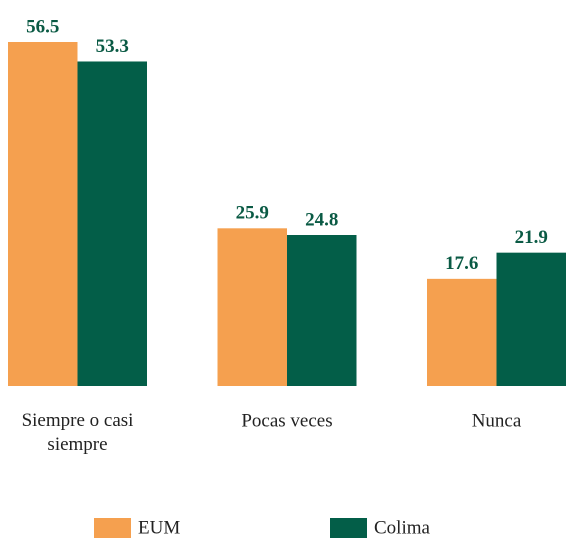  Describe the element at coordinates (321, 219) in the screenshot. I see `value-label: 24.8` at that location.